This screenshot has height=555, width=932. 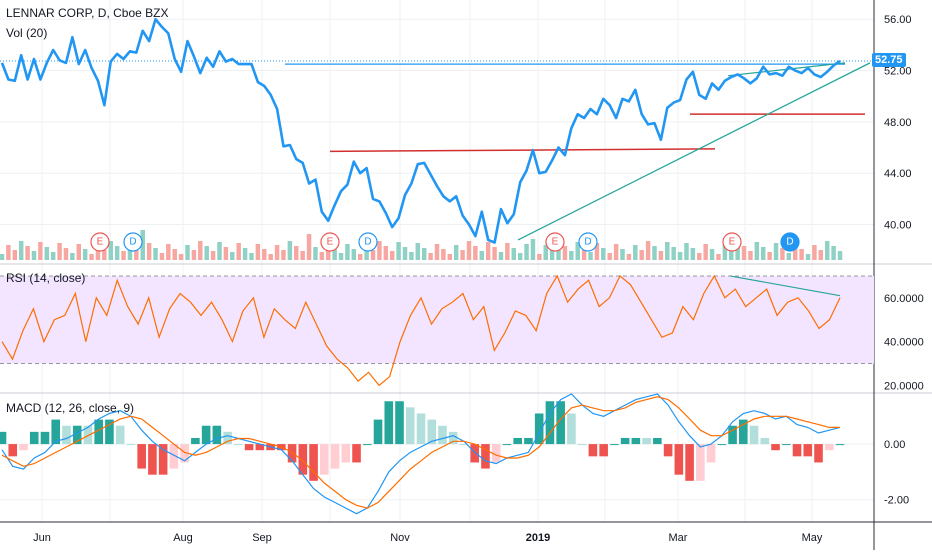 I want to click on rsi-indicator-label: RSI (14, close), so click(x=46, y=278).